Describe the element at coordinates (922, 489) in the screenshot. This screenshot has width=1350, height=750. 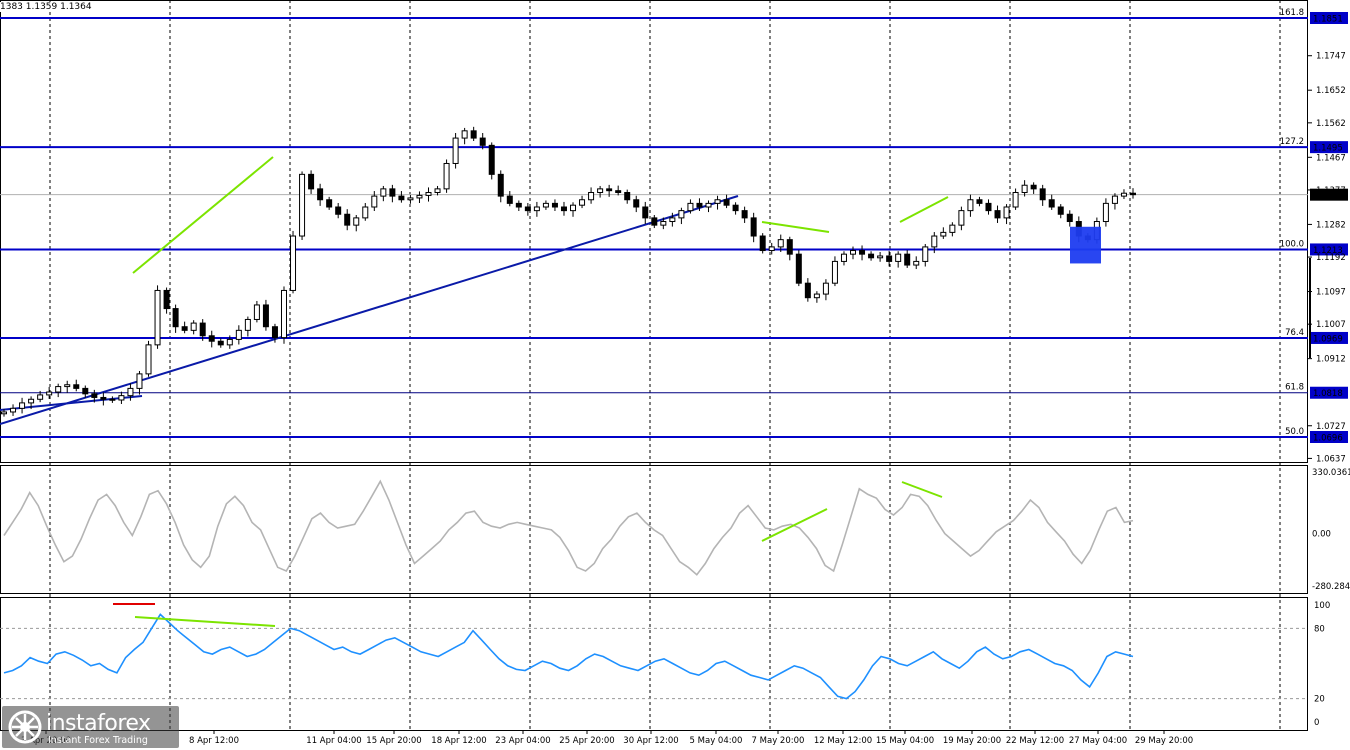
I see `cci-divergence-line` at that location.